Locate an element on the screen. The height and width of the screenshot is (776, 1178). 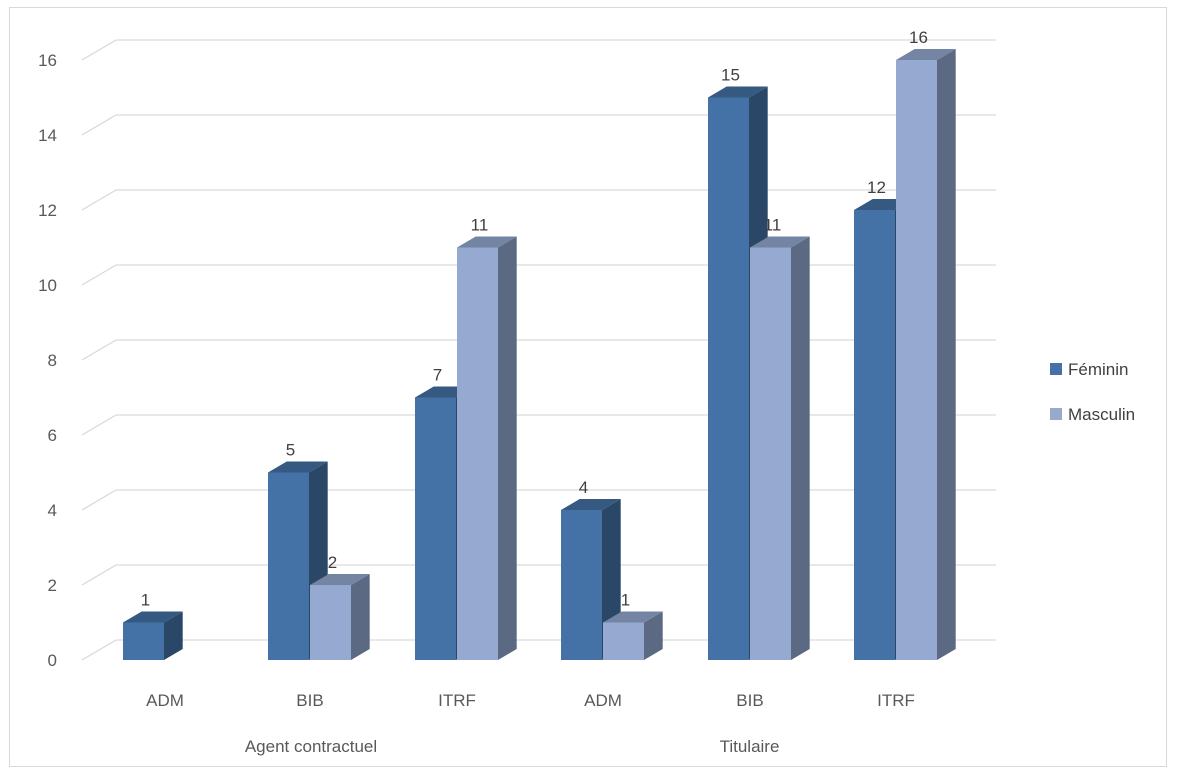
data-label: 15 is located at coordinates (730, 75).